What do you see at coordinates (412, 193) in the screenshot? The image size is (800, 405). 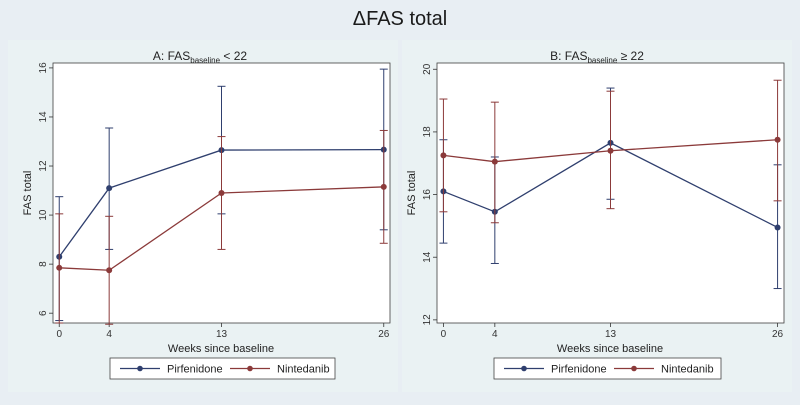 I see `panel-b-ylabel: FAS total` at bounding box center [412, 193].